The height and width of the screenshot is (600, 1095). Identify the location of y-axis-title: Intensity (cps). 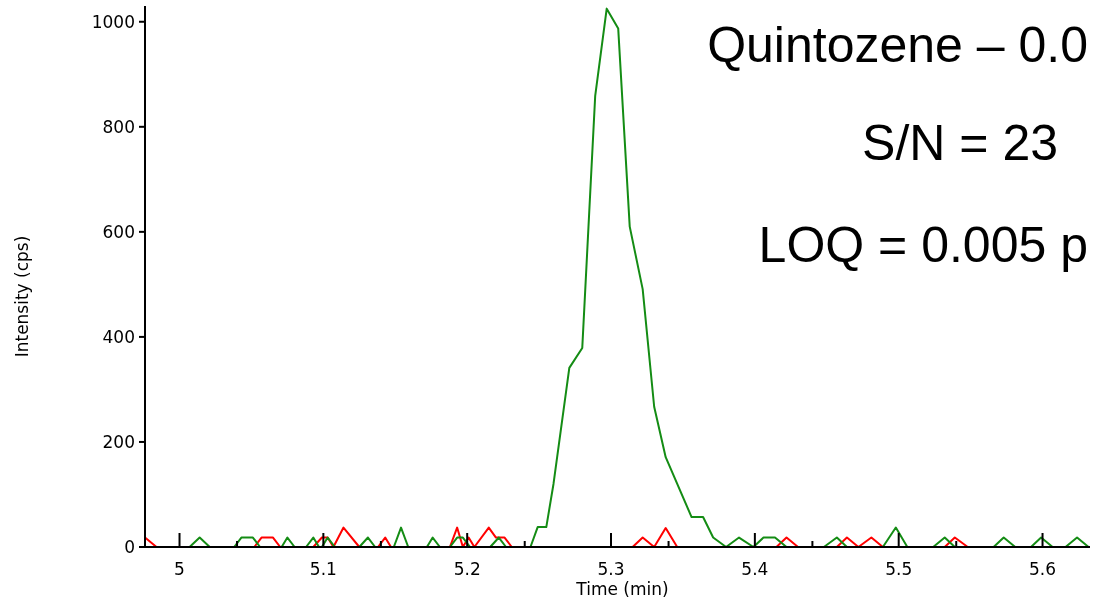
(22, 296).